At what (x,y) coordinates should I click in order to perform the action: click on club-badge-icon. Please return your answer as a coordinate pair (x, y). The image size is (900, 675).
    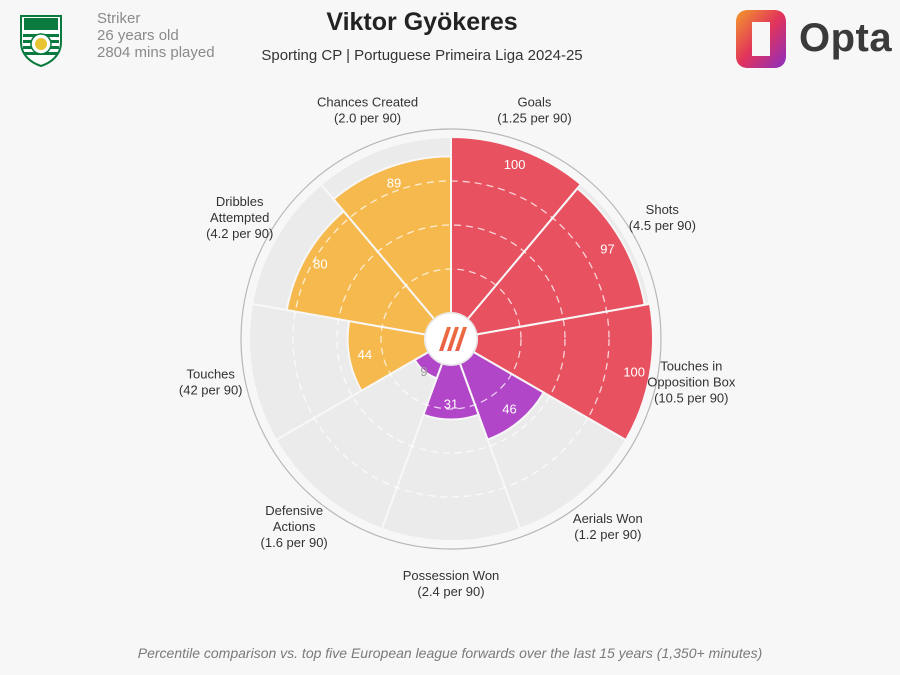
    Looking at the image, I should click on (41, 41).